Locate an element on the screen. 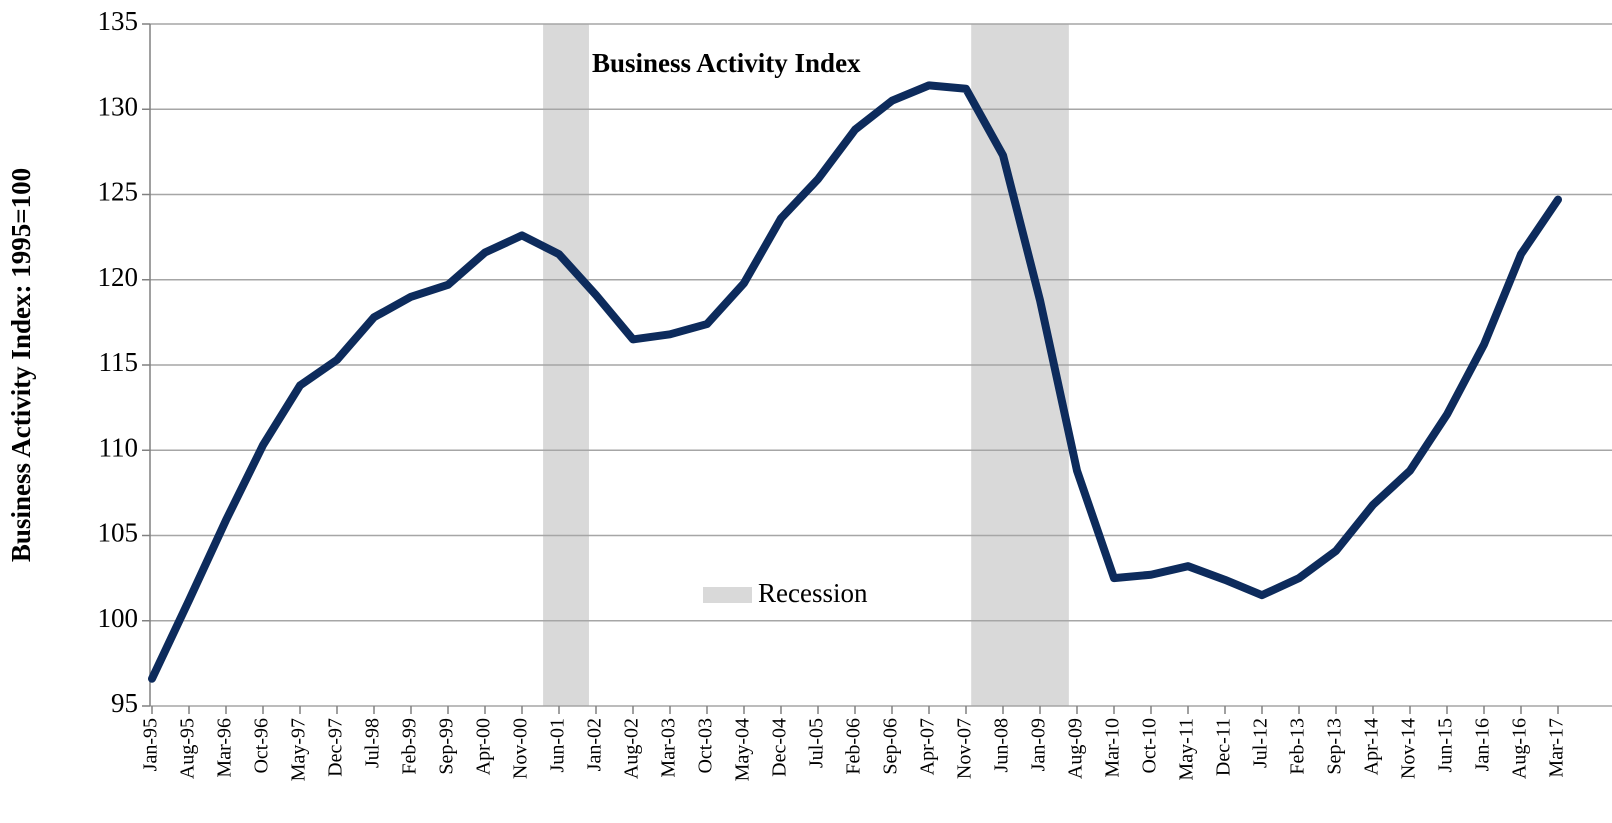  x-tick-label: Jun-15 is located at coordinates (1446, 745).